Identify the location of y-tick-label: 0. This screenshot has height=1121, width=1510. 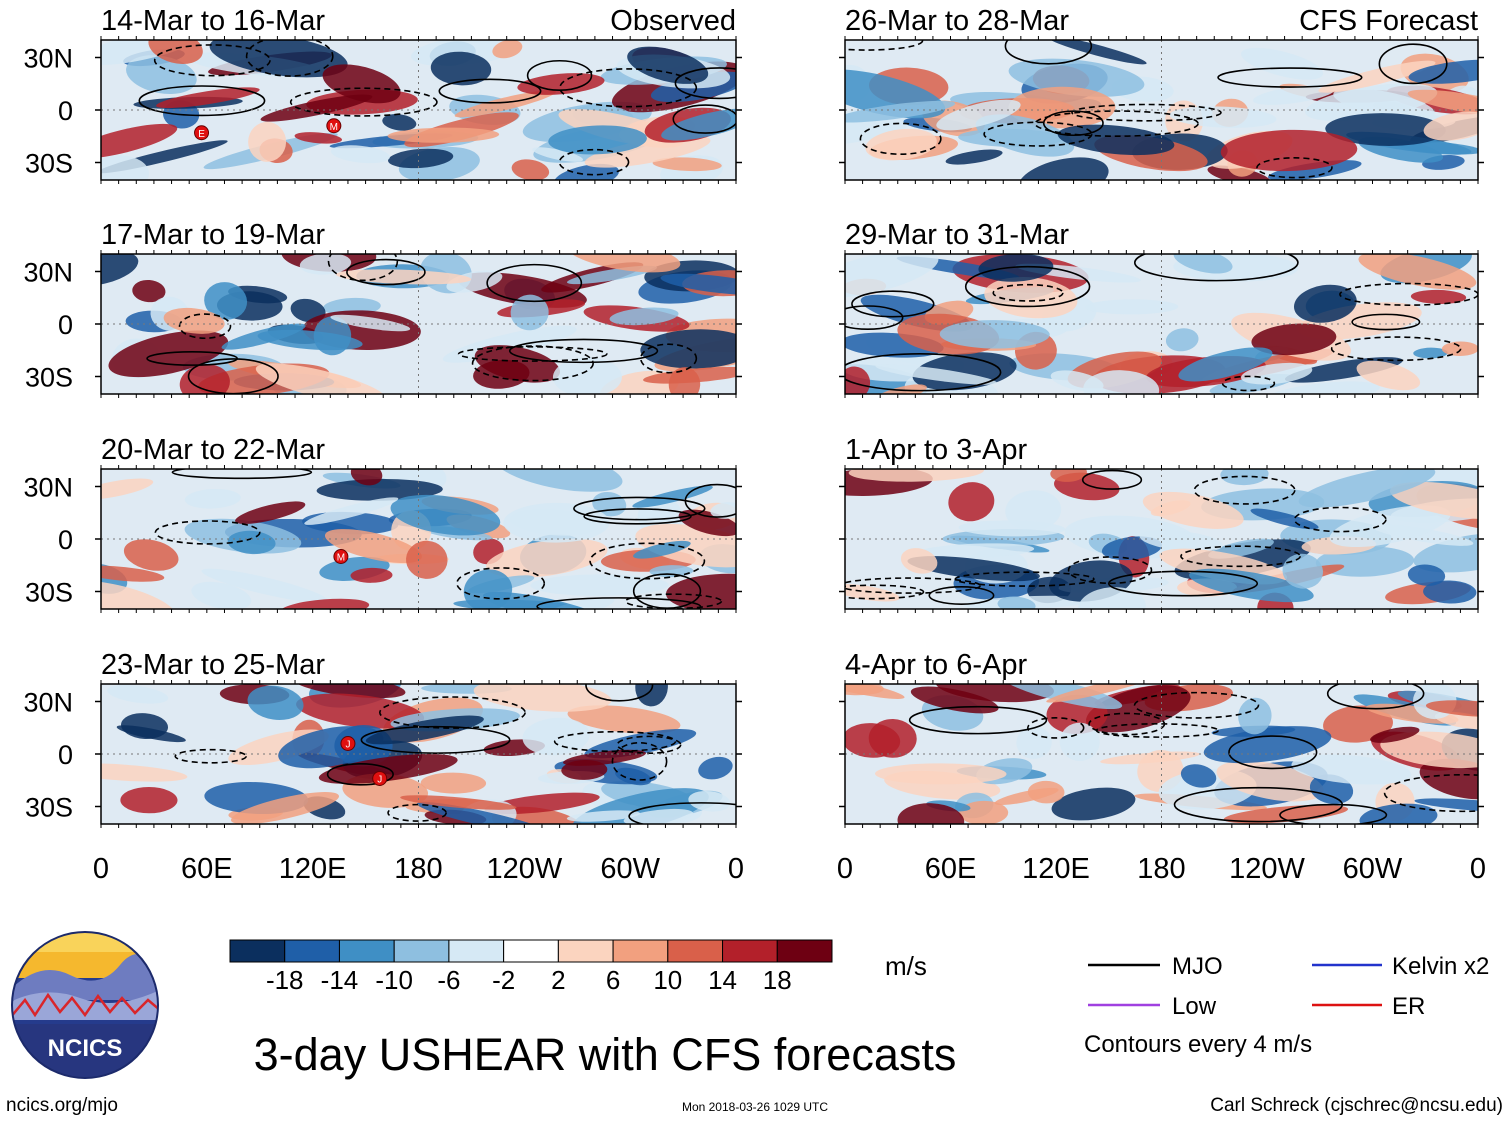
(65, 325).